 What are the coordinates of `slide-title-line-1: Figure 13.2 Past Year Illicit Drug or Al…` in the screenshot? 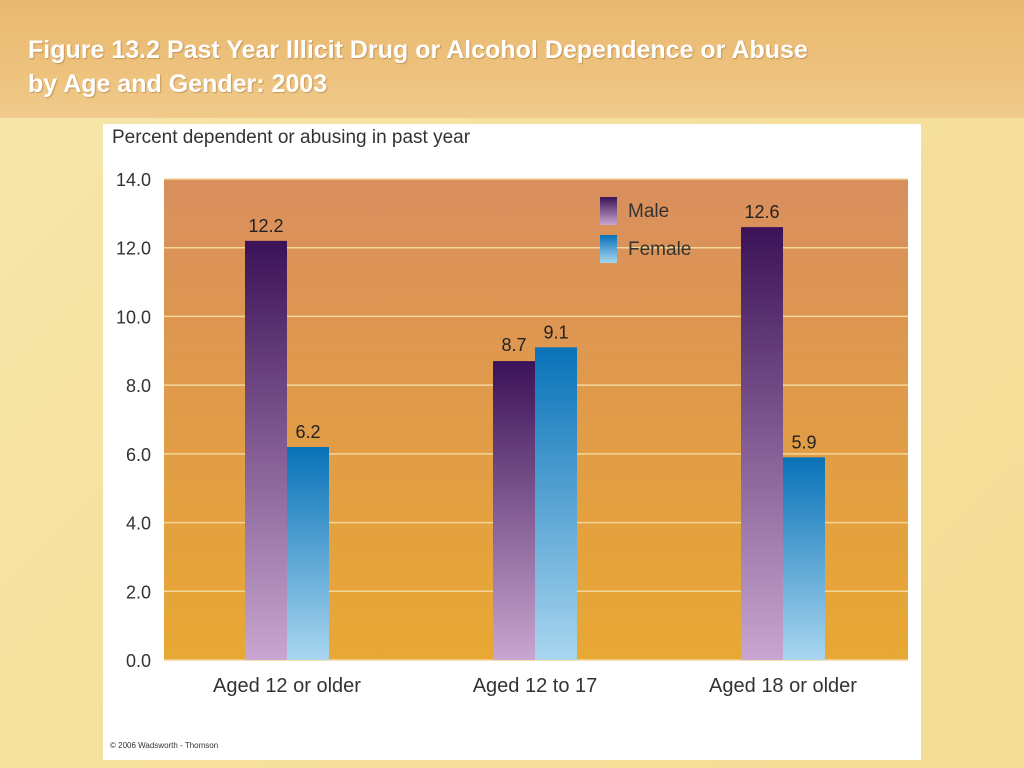 It's located at (418, 50).